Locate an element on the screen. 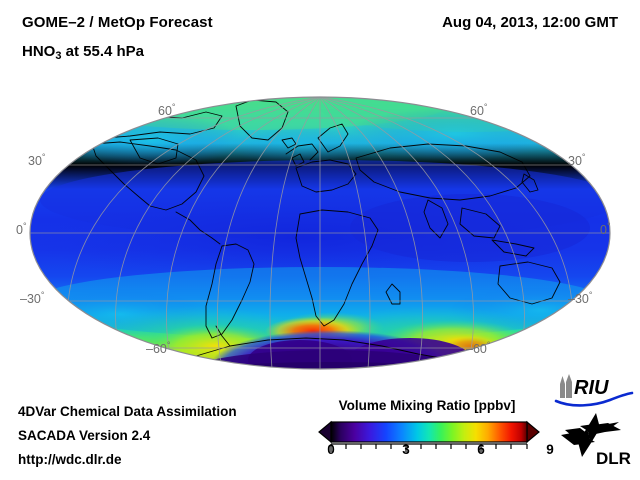 The width and height of the screenshot is (640, 480). colorbar-title: Volume Mixing Ratio [ppbv] is located at coordinates (427, 405).